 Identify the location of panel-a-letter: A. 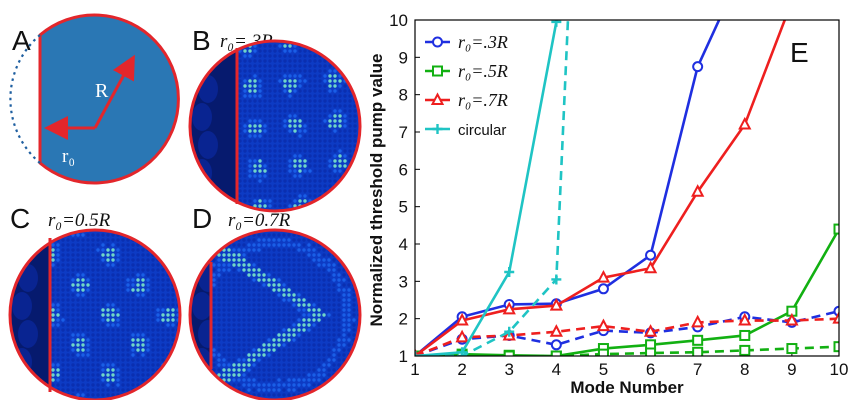
(21, 40).